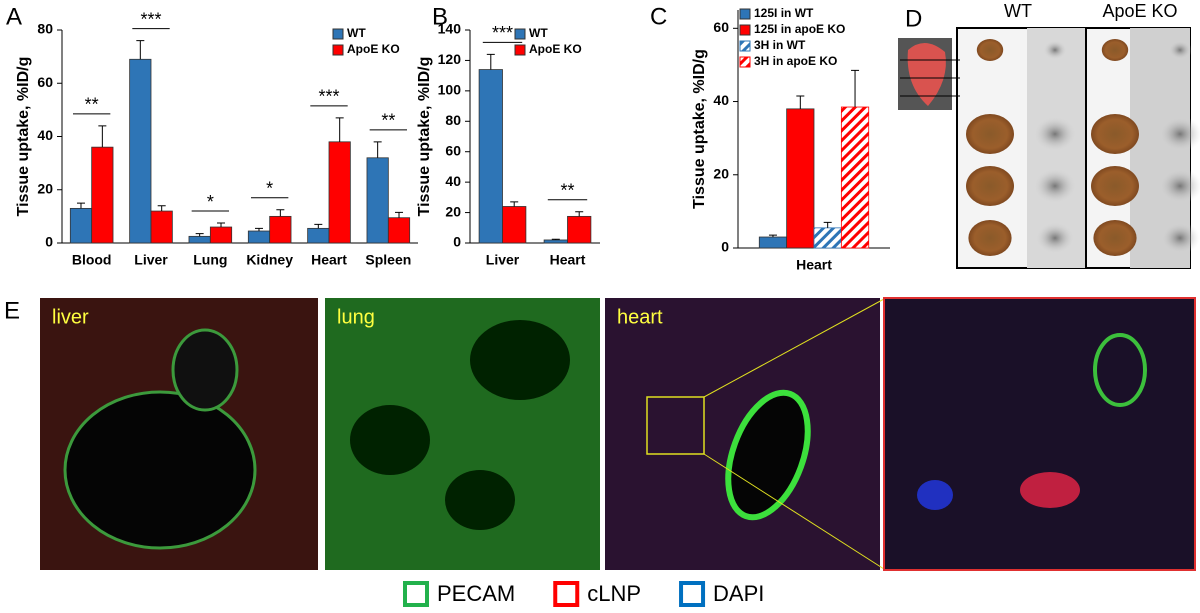 This screenshot has width=1200, height=613. What do you see at coordinates (45, 29) in the screenshot?
I see `y-tick-label: 80` at bounding box center [45, 29].